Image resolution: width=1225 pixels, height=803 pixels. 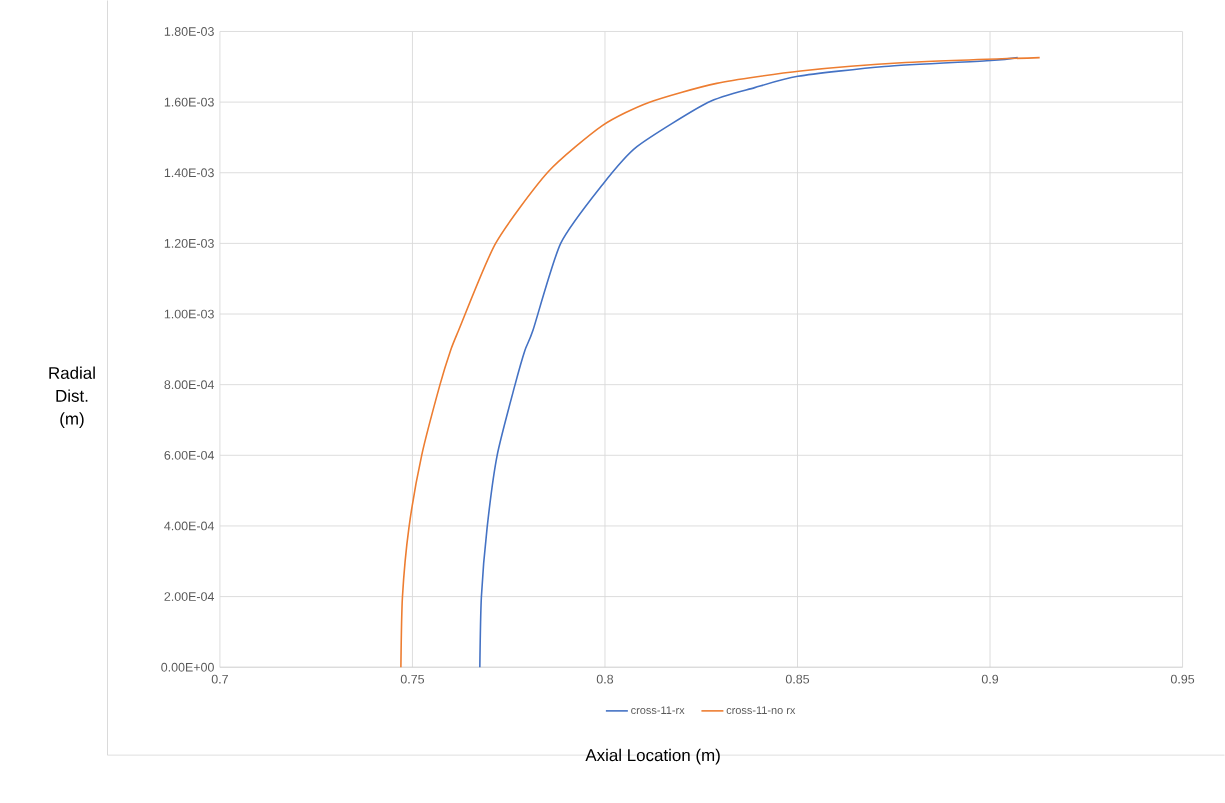 I want to click on y-tick-label: 1.20E-03, so click(x=189, y=243).